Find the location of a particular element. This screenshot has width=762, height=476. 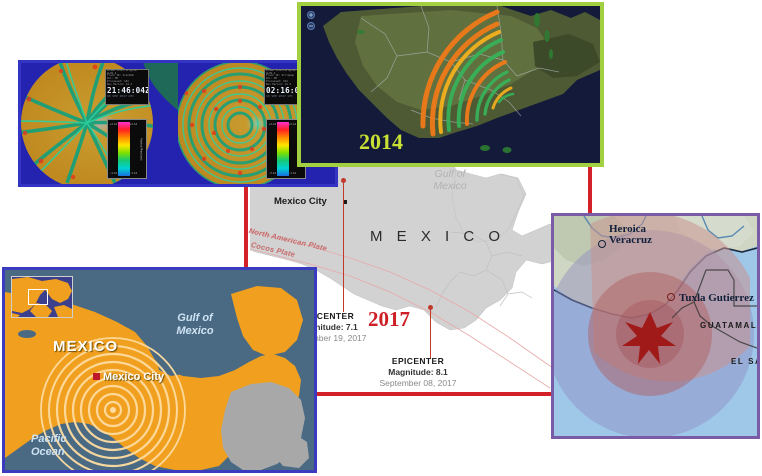

colorbar-title: Residual Phase (rad) is located at coordinates (141, 149).